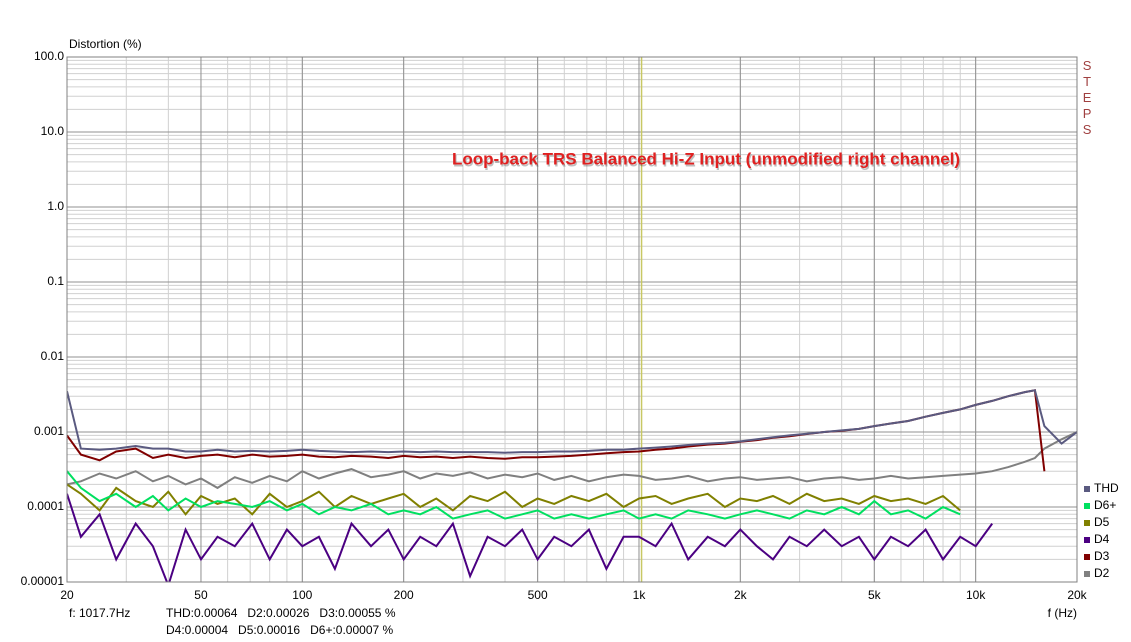  Describe the element at coordinates (1077, 595) in the screenshot. I see `x-tick-label: 20k` at that location.